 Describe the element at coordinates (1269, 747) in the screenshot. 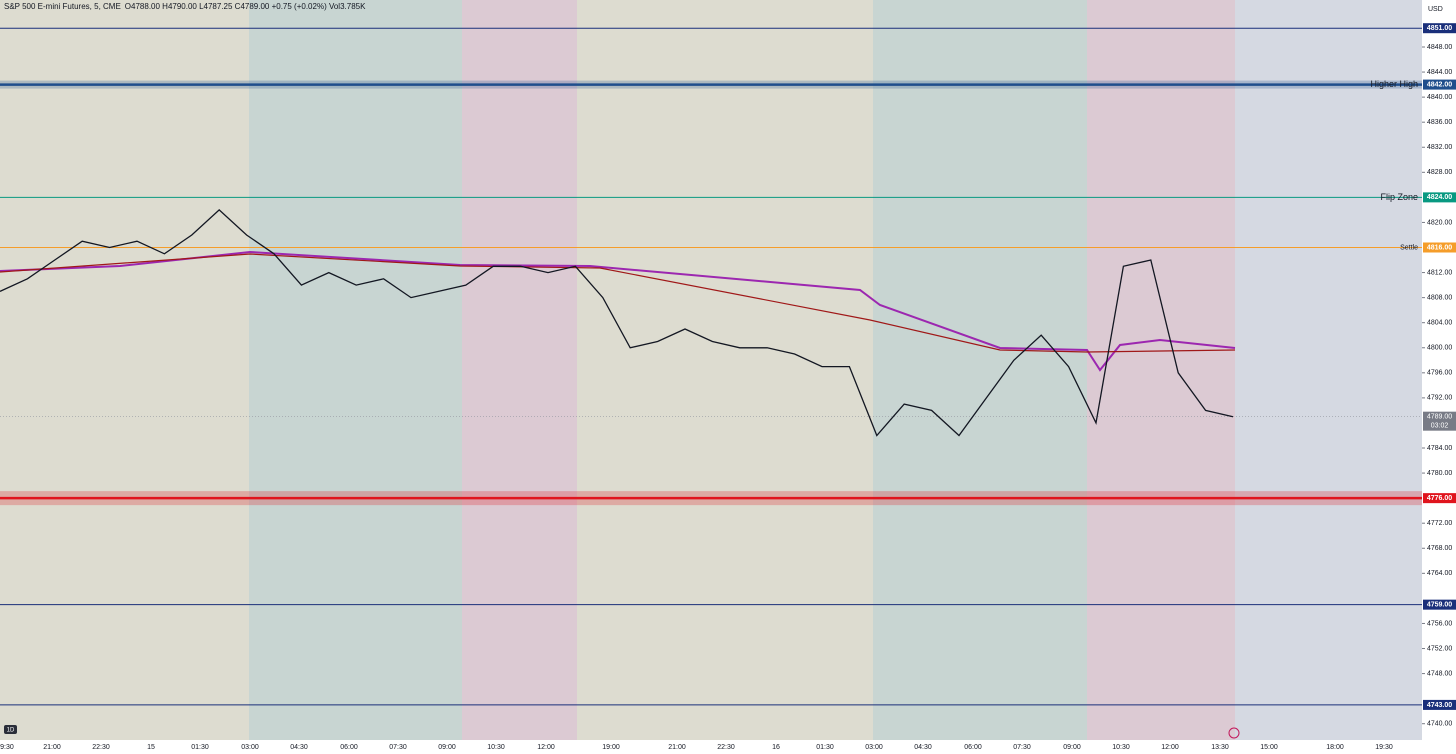

I see `x-tick-label: 15:00` at that location.